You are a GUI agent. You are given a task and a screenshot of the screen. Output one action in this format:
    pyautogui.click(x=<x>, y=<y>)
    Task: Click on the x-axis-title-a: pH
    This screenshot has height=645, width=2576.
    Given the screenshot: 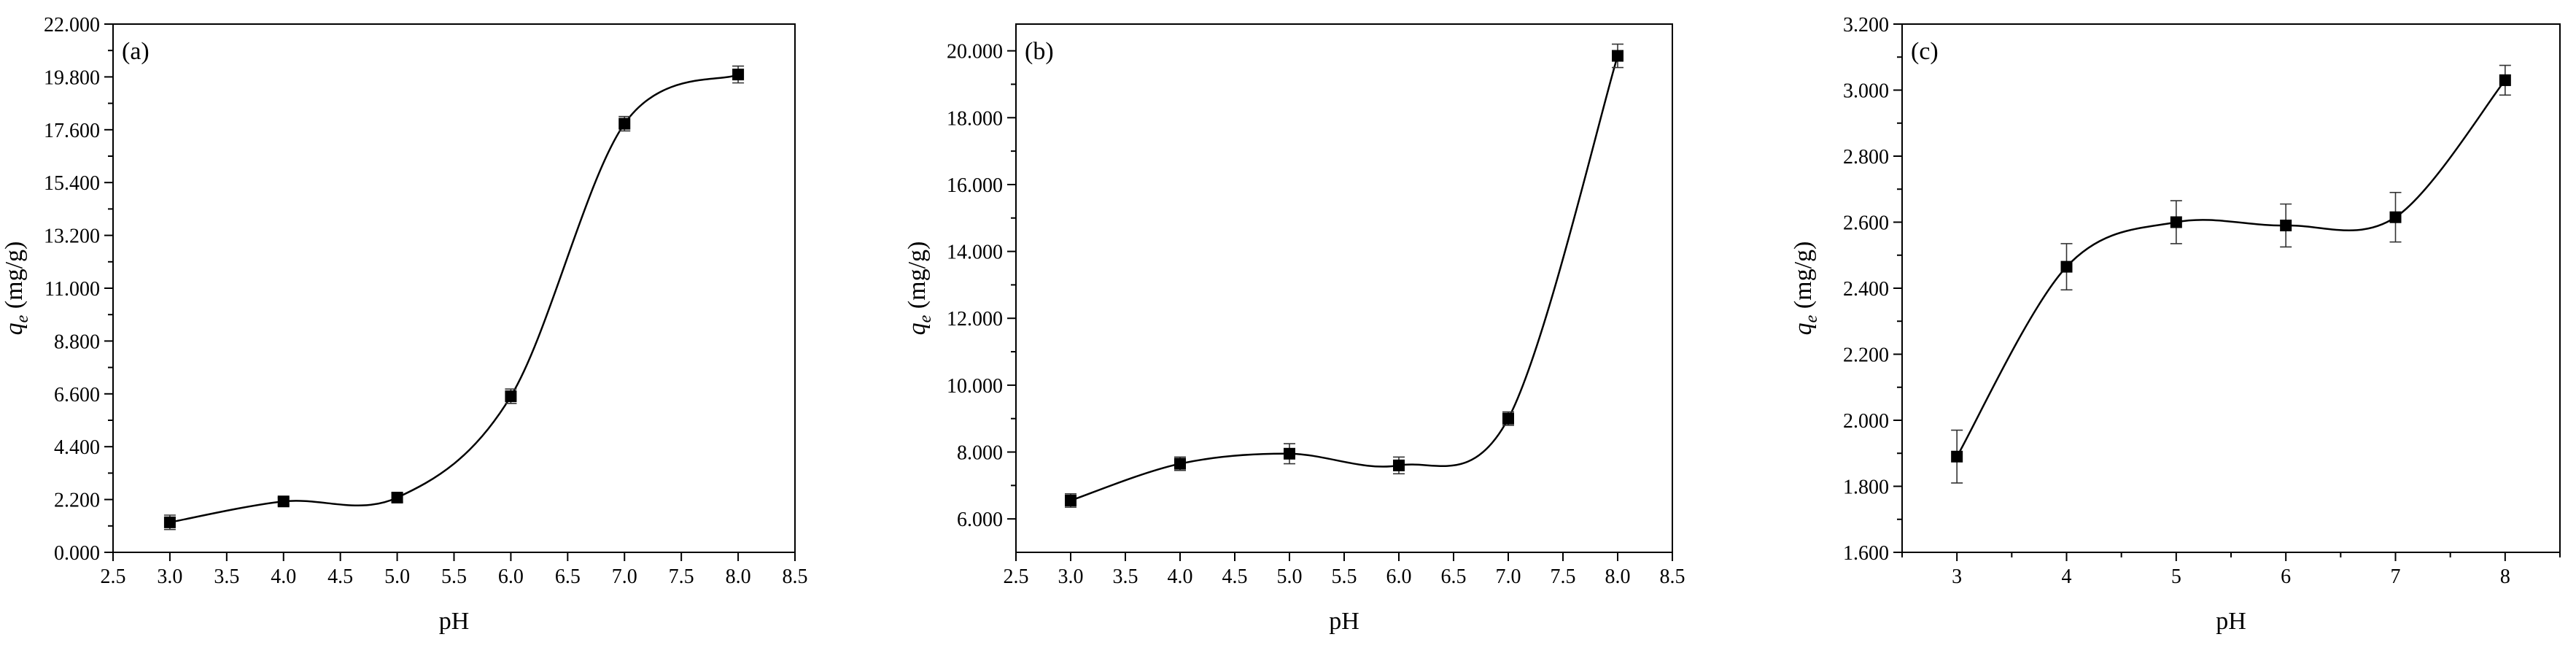 What is the action you would take?
    pyautogui.click(x=455, y=621)
    